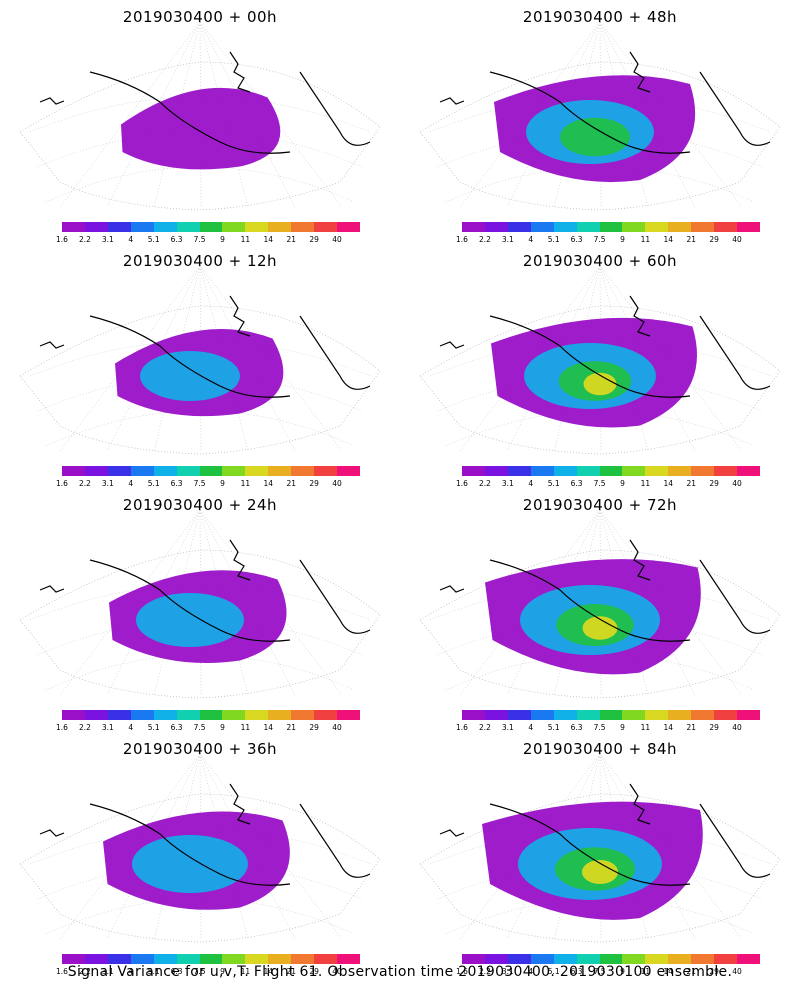 The width and height of the screenshot is (800, 1000). What do you see at coordinates (314, 971) in the screenshot?
I see `colorbar-tick-label: 29` at bounding box center [314, 971].